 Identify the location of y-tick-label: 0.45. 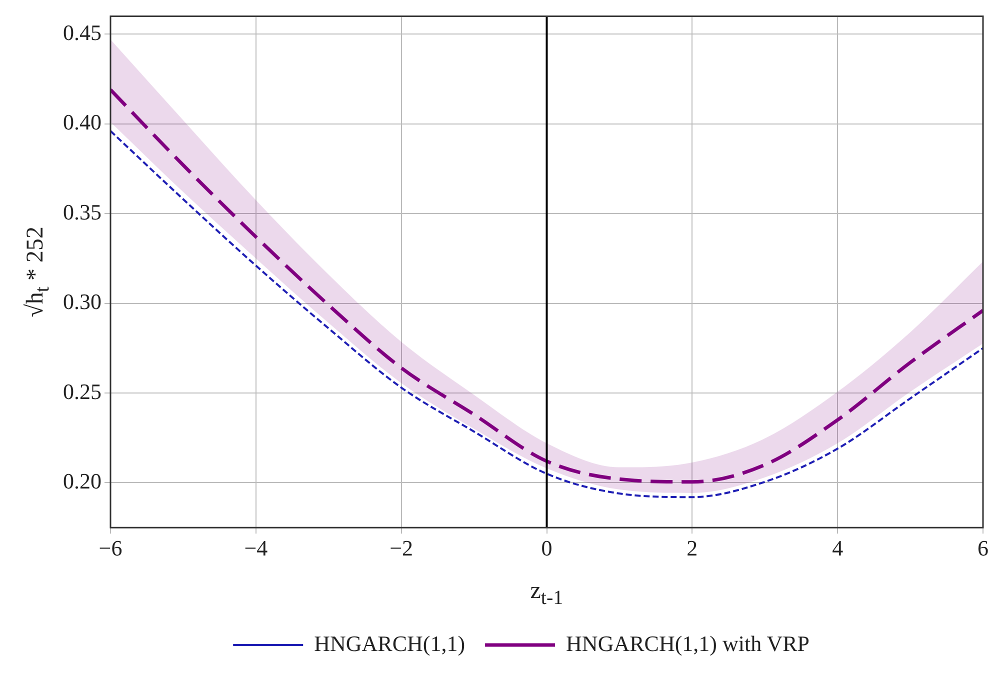
(82, 32).